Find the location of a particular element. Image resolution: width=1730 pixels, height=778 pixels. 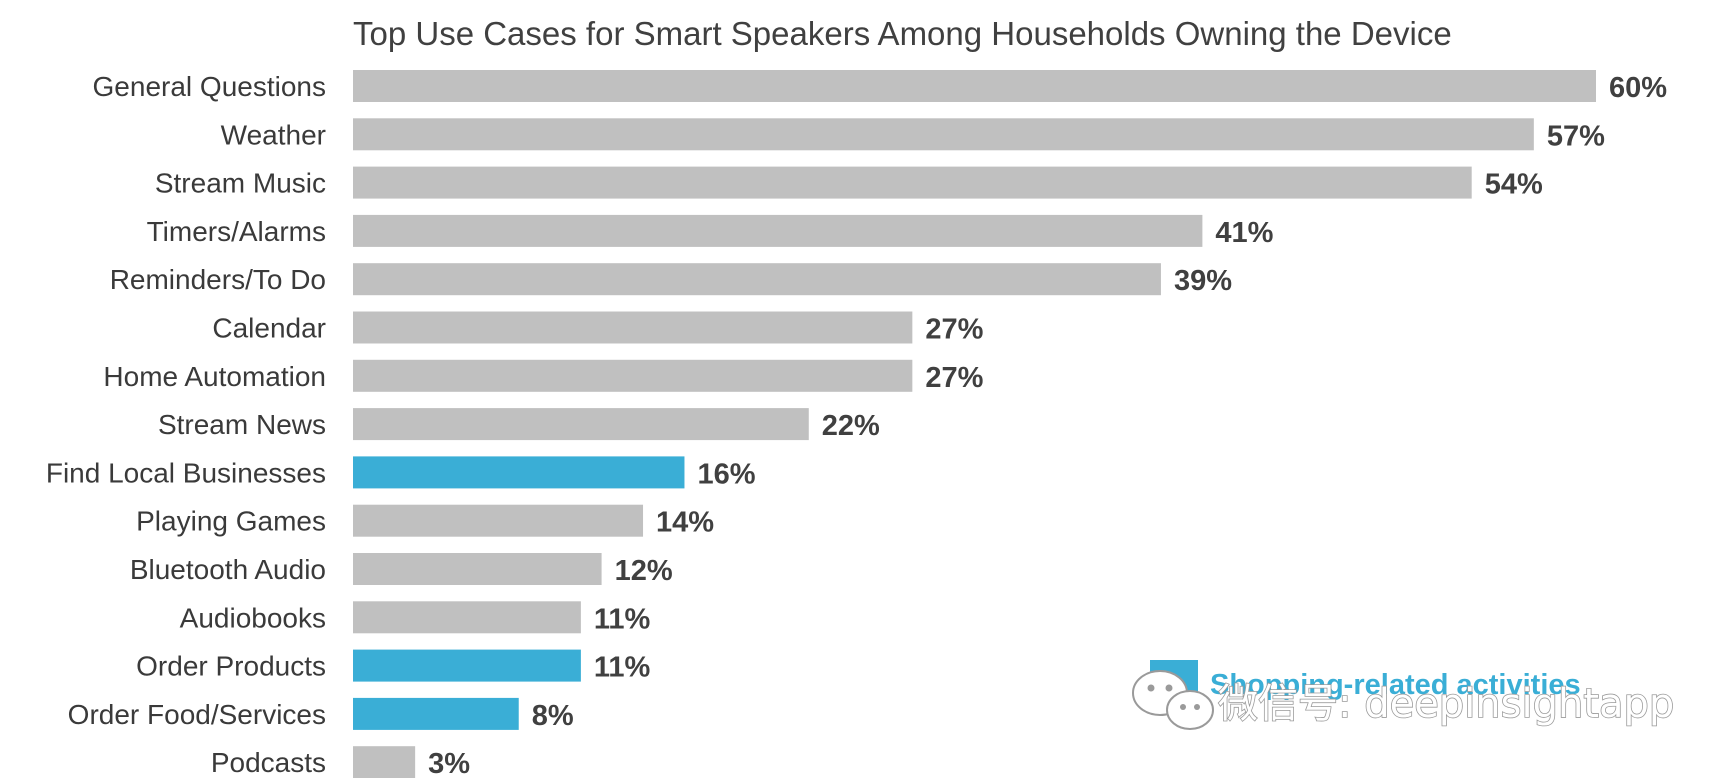

category-label-general-questions: General Questions is located at coordinates (209, 86).